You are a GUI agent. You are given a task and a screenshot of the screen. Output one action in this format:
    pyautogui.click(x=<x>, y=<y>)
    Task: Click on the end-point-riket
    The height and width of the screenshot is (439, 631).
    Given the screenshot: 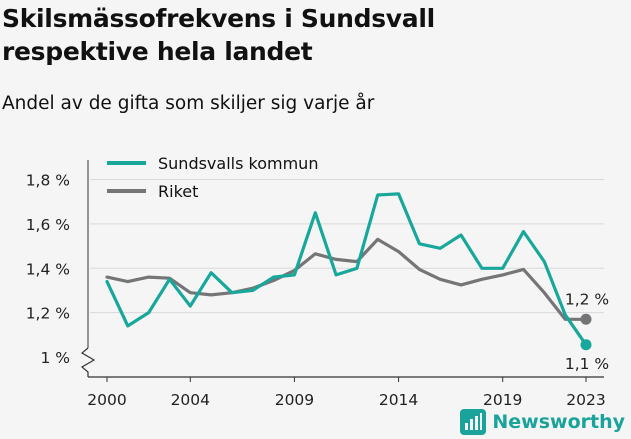 What is the action you would take?
    pyautogui.click(x=586, y=319)
    